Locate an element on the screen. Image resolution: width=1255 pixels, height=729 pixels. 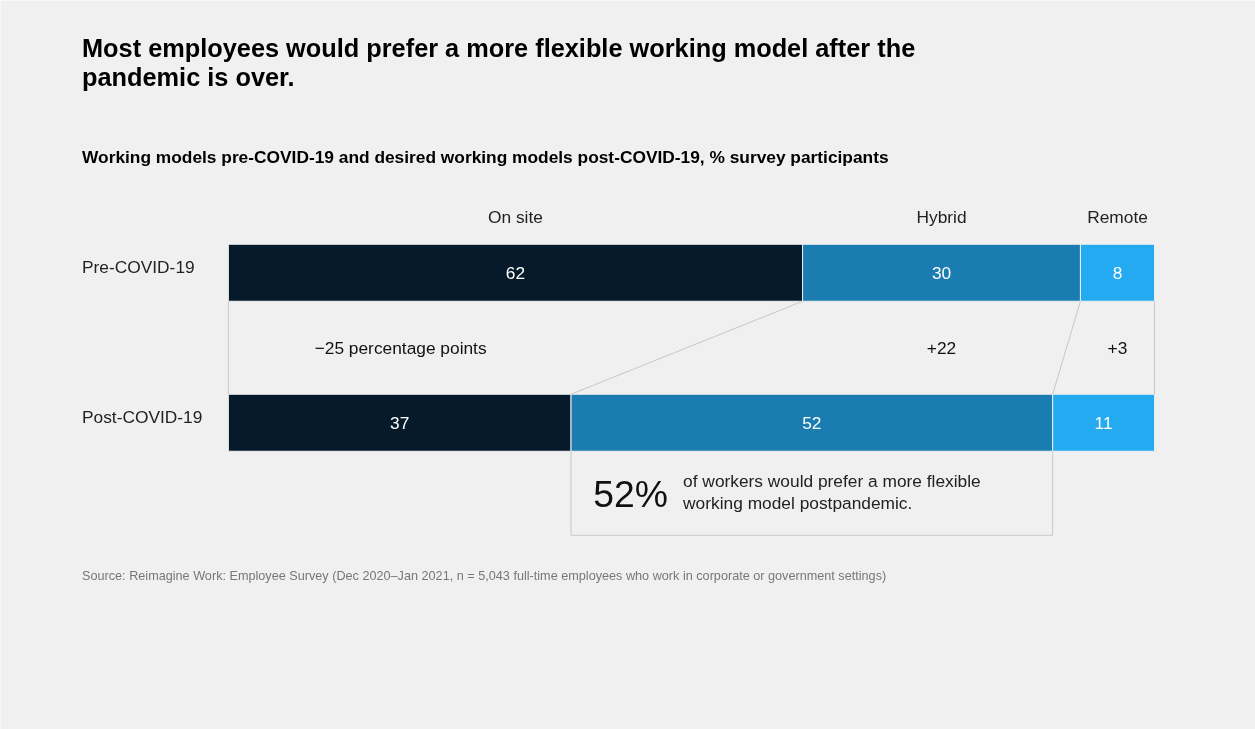
series-label: On site is located at coordinates (515, 216).